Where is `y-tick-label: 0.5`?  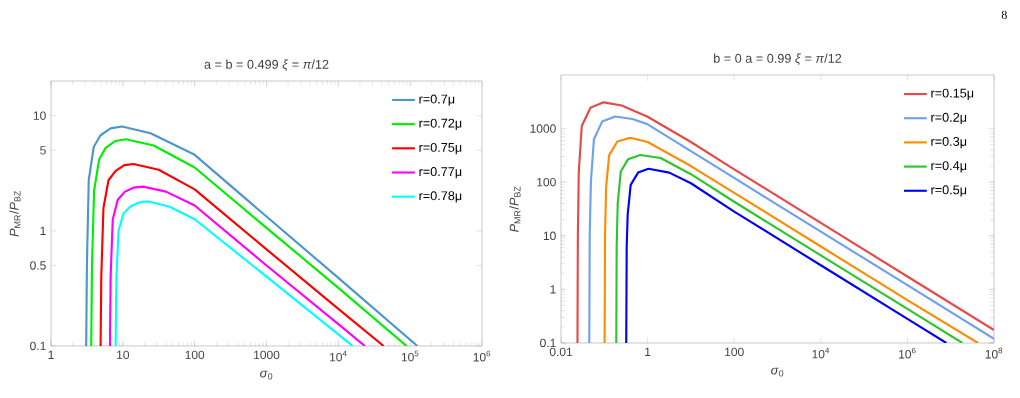
y-tick-label: 0.5 is located at coordinates (38, 265).